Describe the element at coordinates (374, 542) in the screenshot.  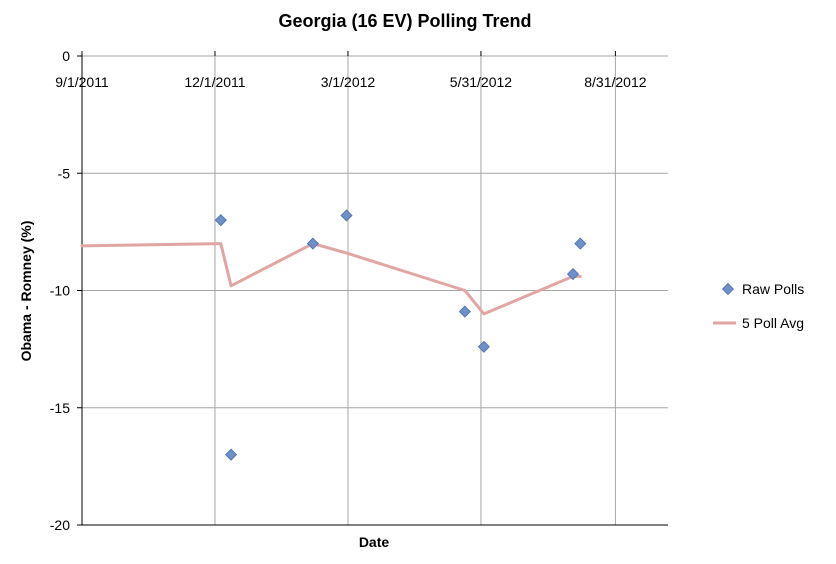
I see `x-axis-title: Date` at that location.